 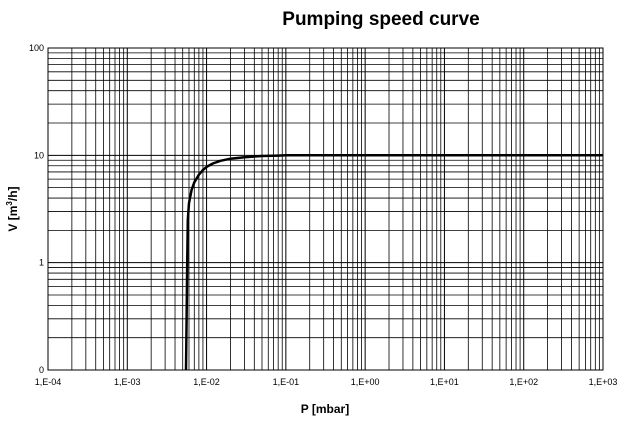 What do you see at coordinates (206, 382) in the screenshot?
I see `x-tick-label: 1,E-02` at bounding box center [206, 382].